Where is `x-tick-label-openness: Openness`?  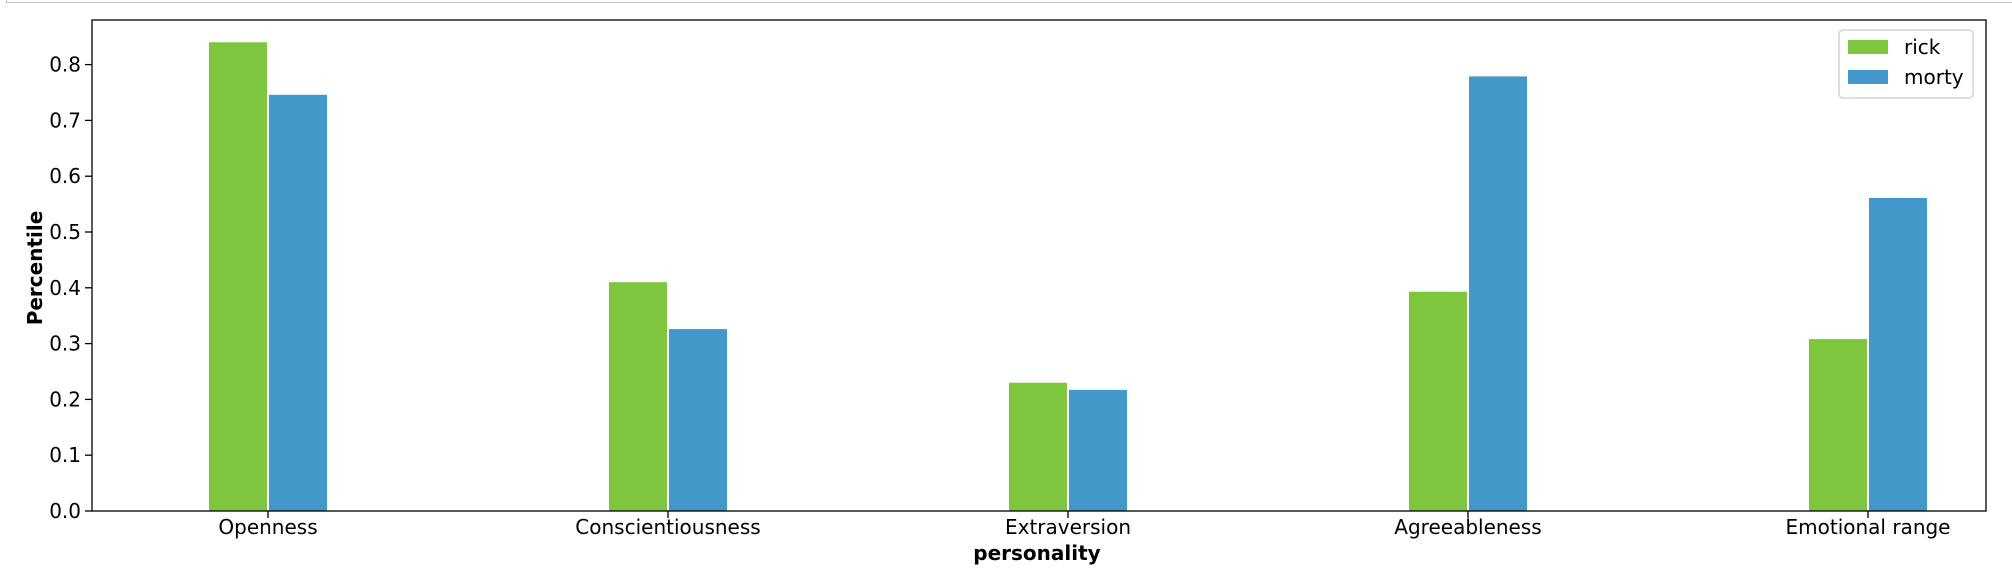 x-tick-label-openness: Openness is located at coordinates (267, 527).